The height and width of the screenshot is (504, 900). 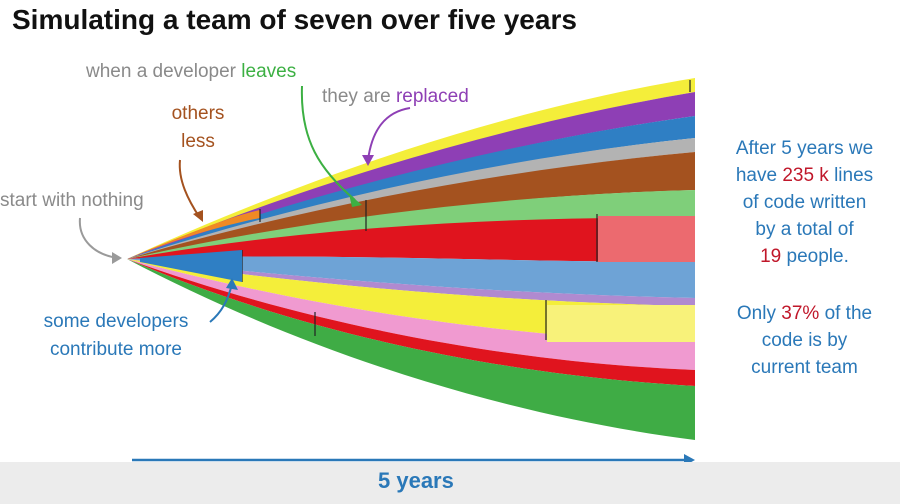 What do you see at coordinates (771, 256) in the screenshot?
I see `stats-people-value: 19` at bounding box center [771, 256].